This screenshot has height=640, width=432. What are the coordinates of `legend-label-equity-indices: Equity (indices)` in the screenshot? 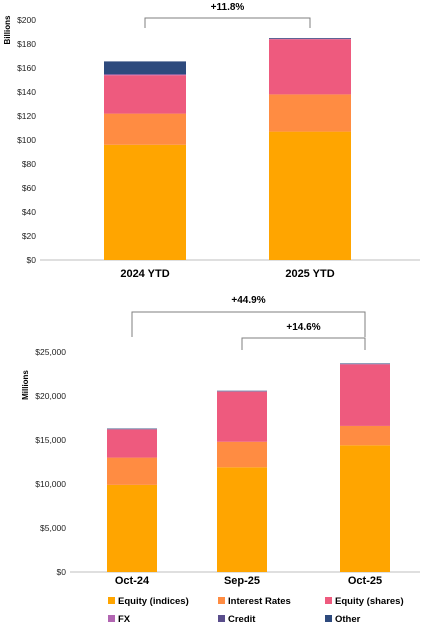 It's located at (153, 601).